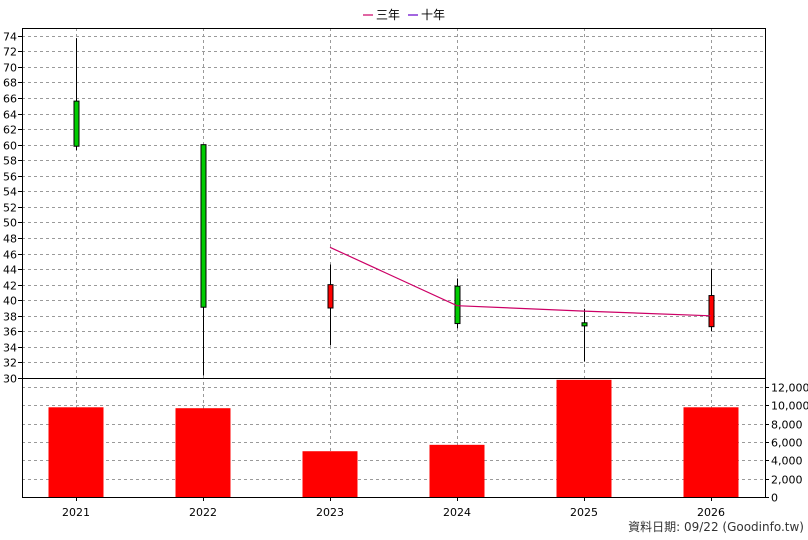  I want to click on price-tick-label: 54, so click(10, 192).